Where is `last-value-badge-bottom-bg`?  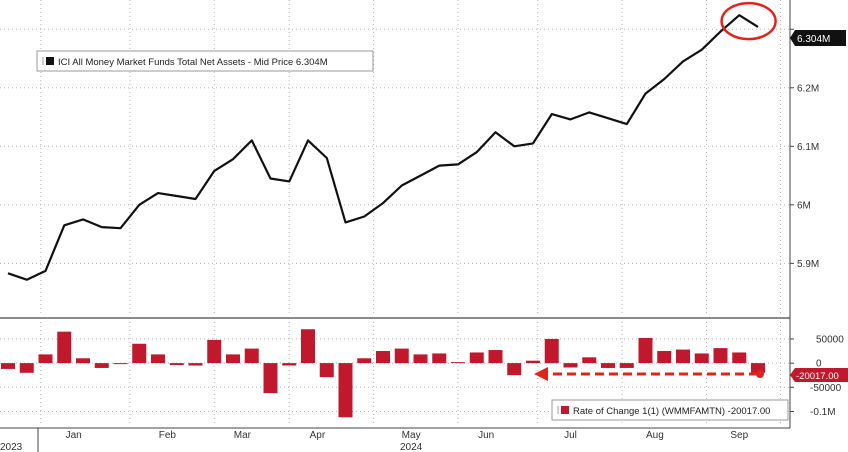 last-value-badge-bottom-bg is located at coordinates (819, 375).